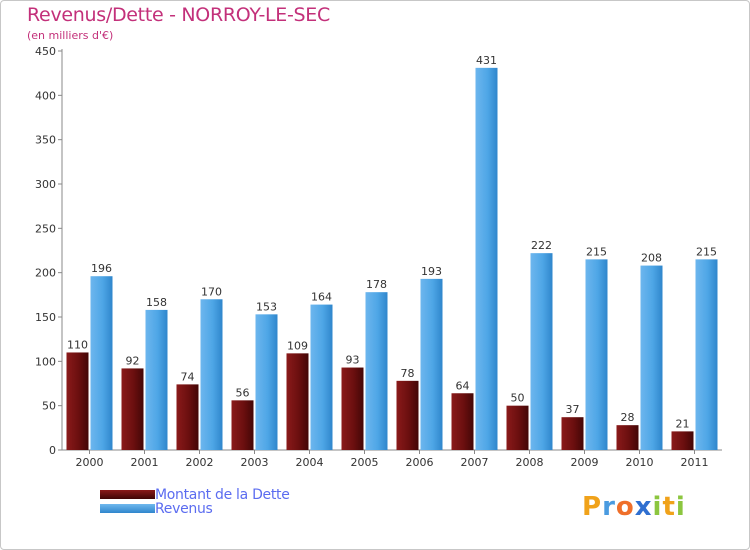 The height and width of the screenshot is (550, 750). What do you see at coordinates (77, 344) in the screenshot?
I see `bar-dette-label: 110` at bounding box center [77, 344].